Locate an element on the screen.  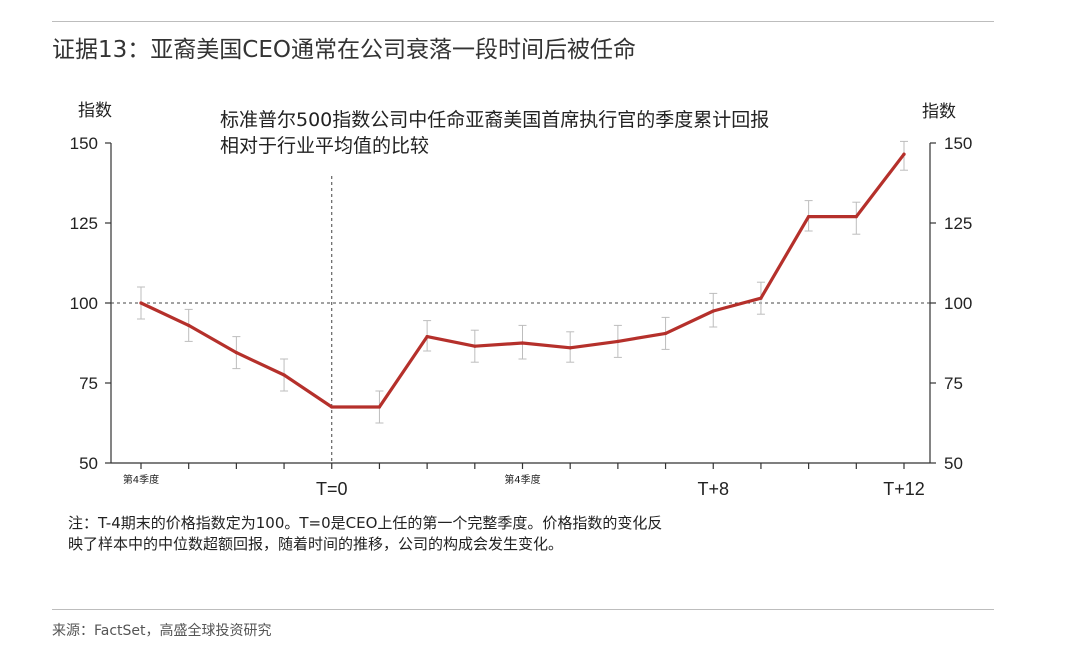
x-tick-label: T+12 is located at coordinates (904, 489).